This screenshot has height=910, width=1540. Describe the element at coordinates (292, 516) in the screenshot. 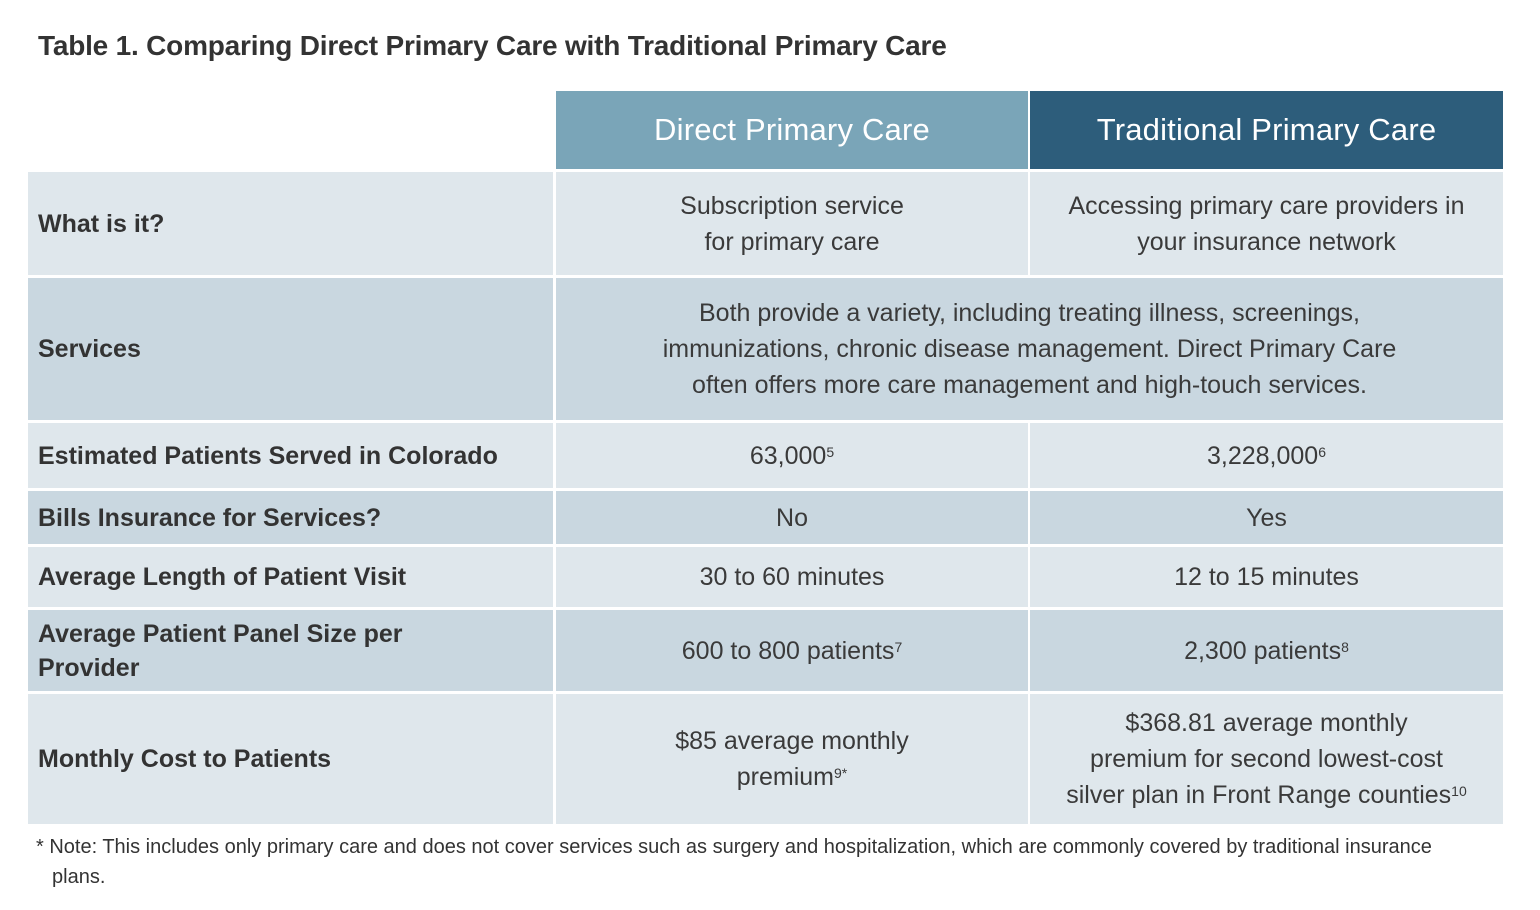

I see `row-label-bills-insurance: Bills Insurance for Services?` at that location.